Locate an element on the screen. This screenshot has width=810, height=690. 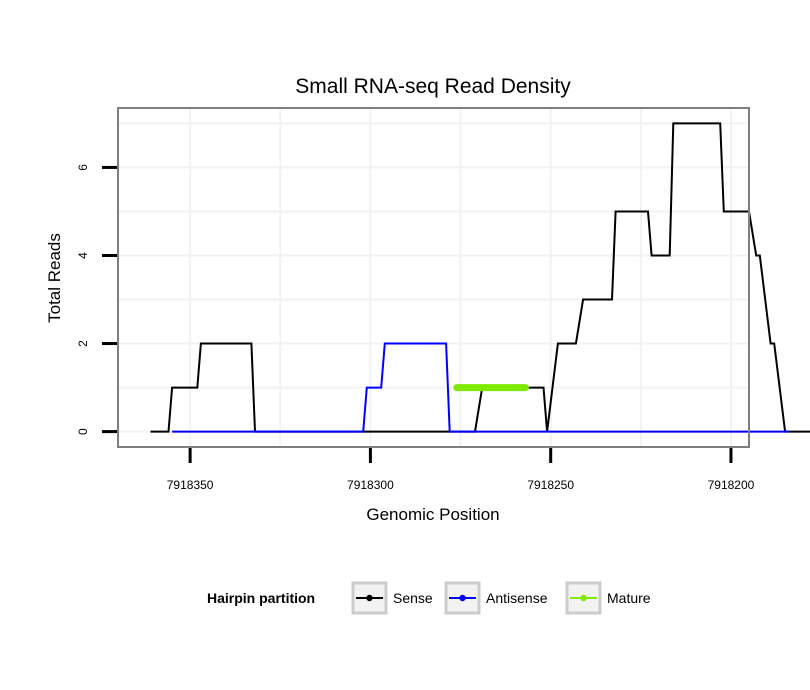
chart-title: Small RNA-seq Read Density is located at coordinates (433, 86).